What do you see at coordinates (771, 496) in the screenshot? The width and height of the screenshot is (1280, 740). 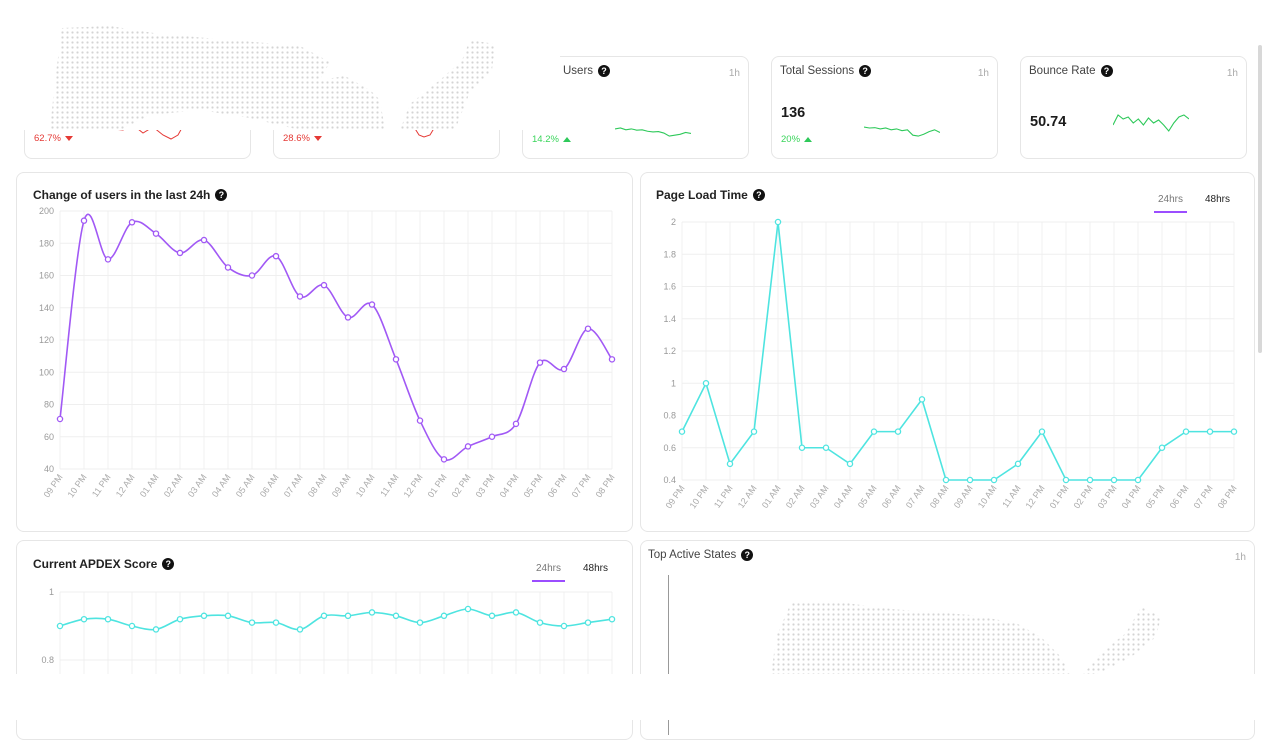 I see `x-tick-label: 01 AM` at bounding box center [771, 496].